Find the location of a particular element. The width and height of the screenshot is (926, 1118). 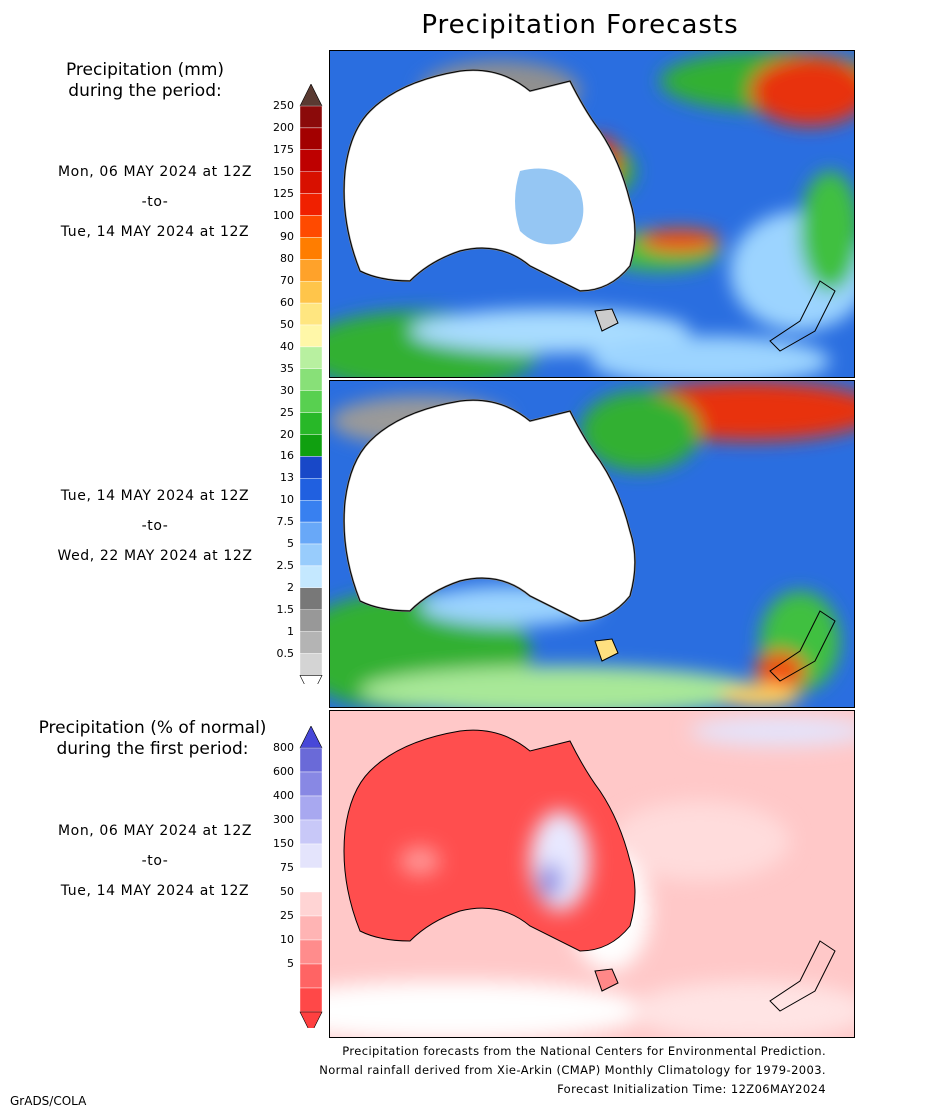

colorbar-tick-label: 125 is located at coordinates (283, 193).